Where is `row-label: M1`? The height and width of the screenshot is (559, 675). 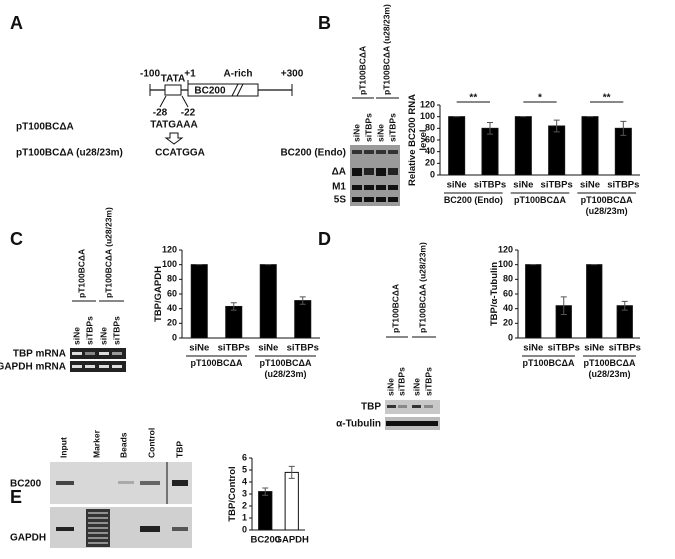 row-label: M1 is located at coordinates (339, 187).